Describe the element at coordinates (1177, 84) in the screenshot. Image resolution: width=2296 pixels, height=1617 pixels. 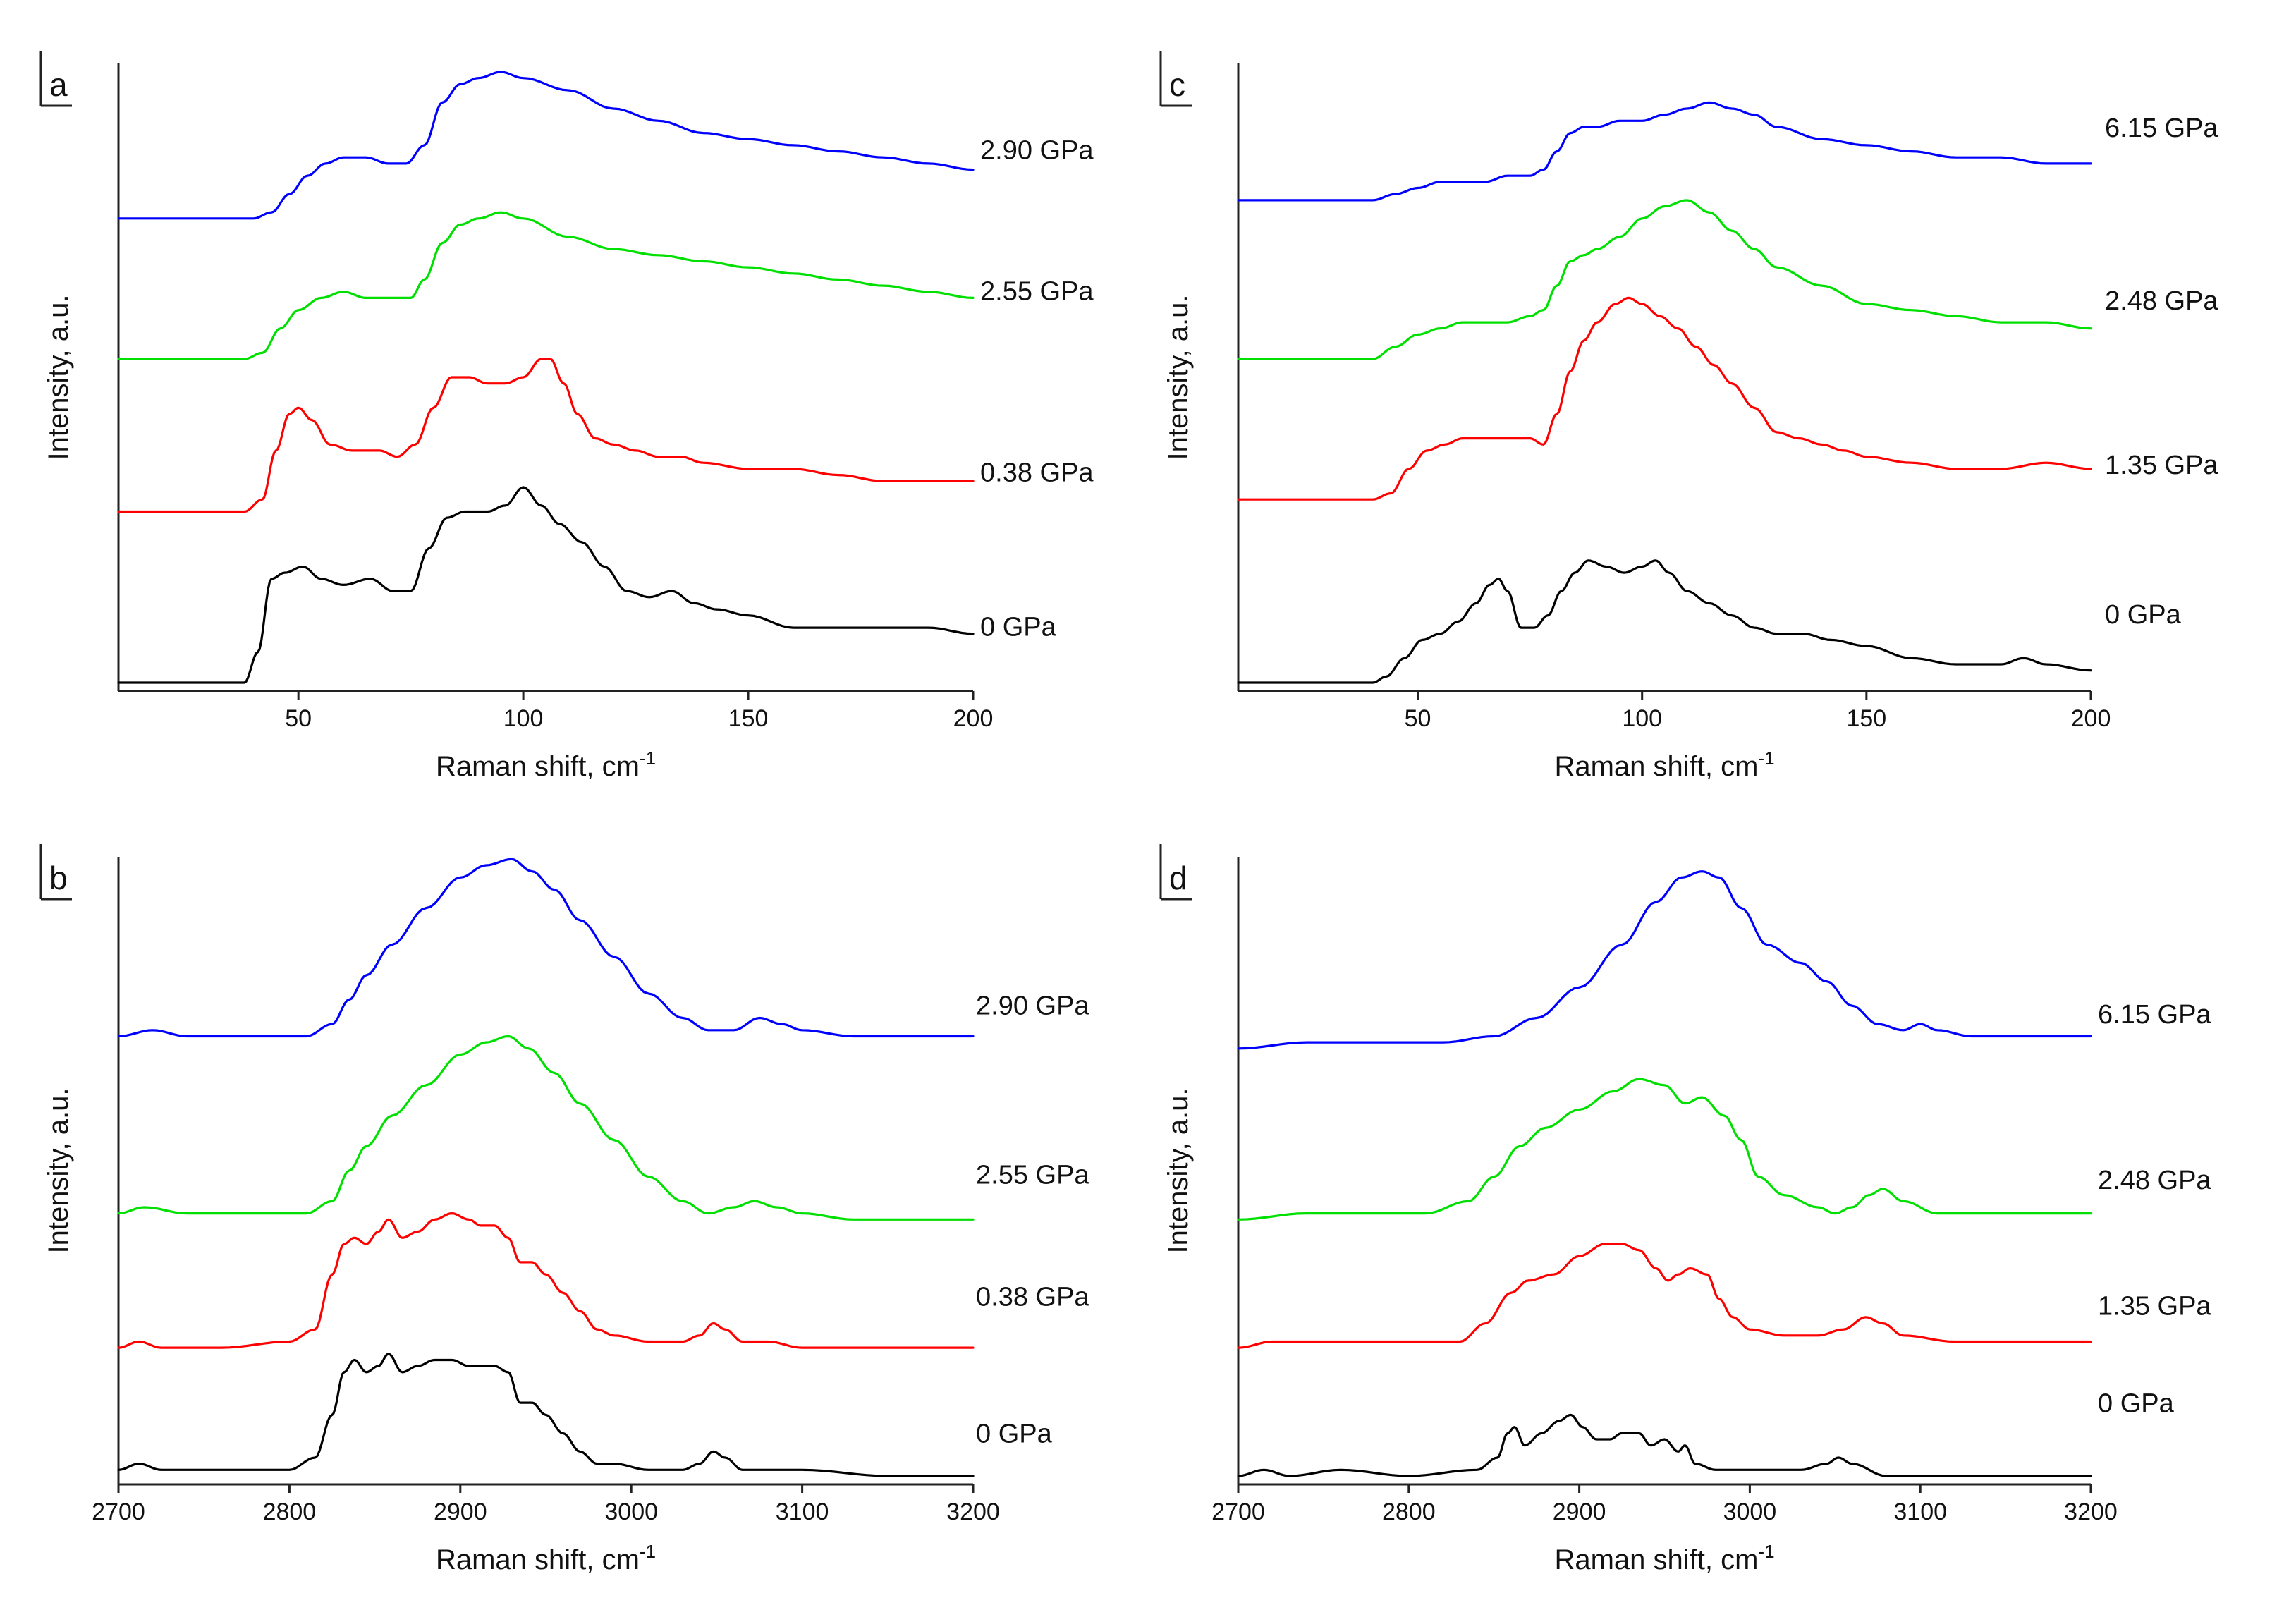
I see `panel-letter: c` at that location.